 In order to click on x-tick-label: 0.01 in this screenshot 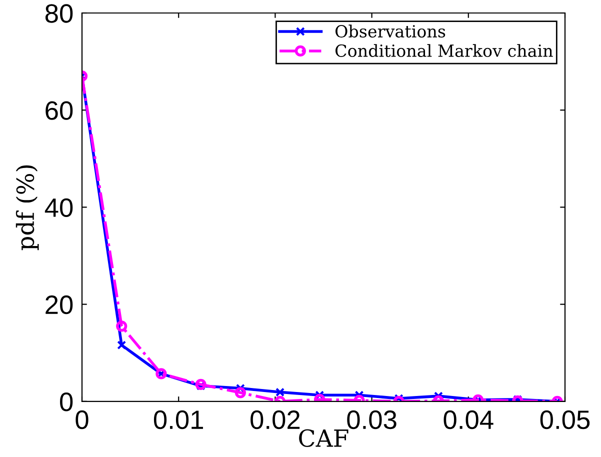, I will do `click(178, 420)`.